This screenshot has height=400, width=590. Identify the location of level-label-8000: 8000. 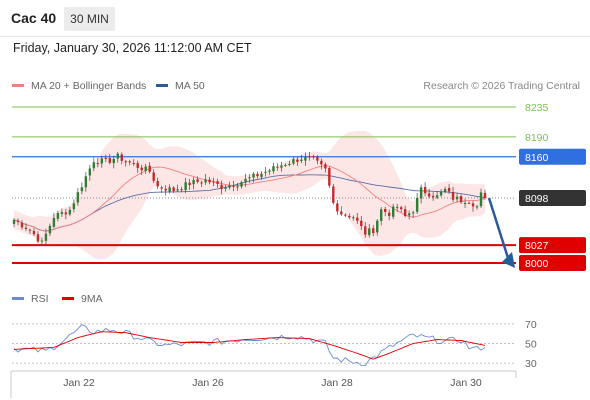
(537, 264).